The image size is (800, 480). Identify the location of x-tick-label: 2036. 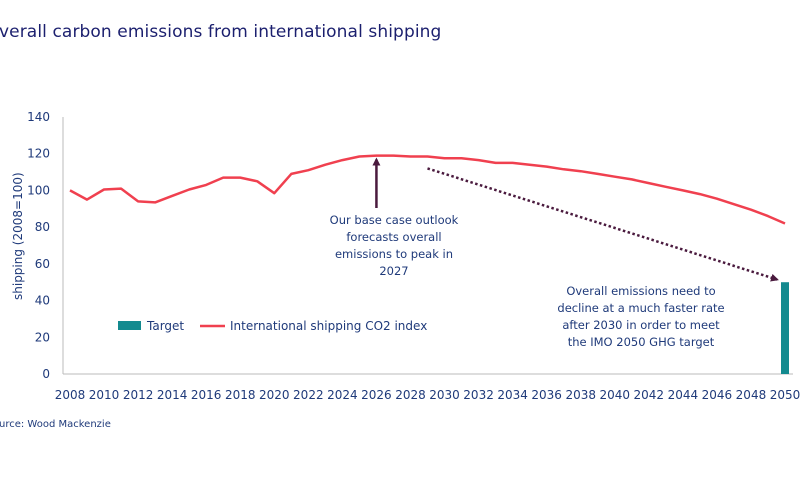
(546, 395).